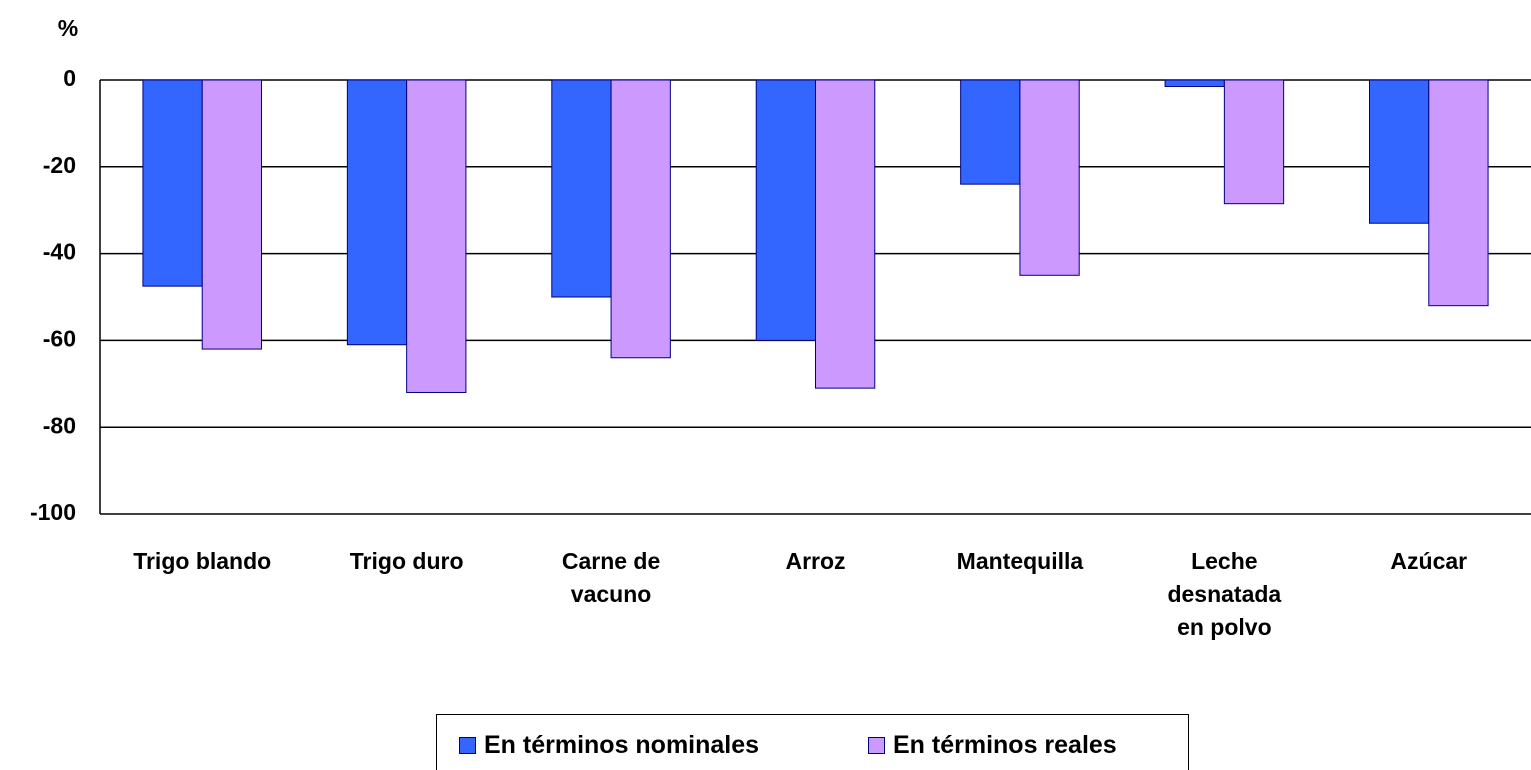 The width and height of the screenshot is (1531, 770). What do you see at coordinates (59, 165) in the screenshot?
I see `y-tick-label: -20` at bounding box center [59, 165].